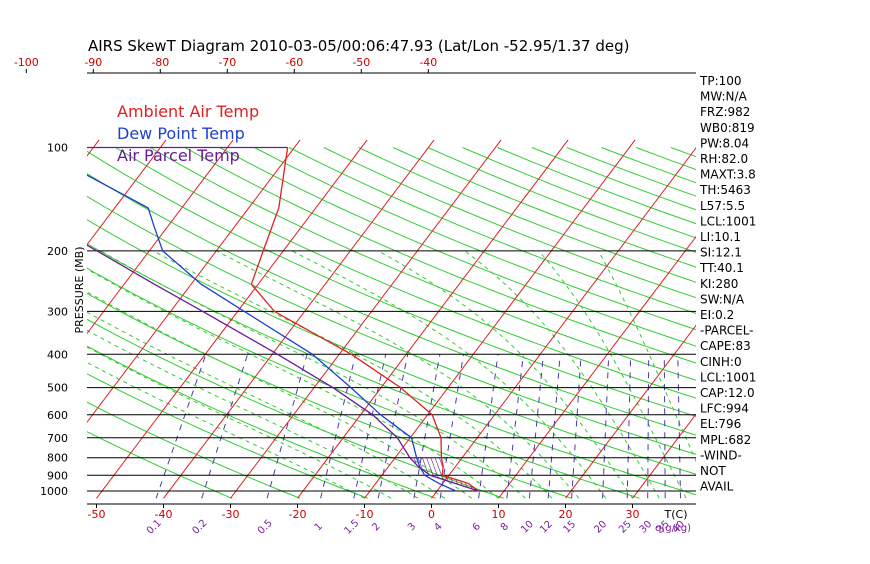 The image size is (870, 564). Describe the element at coordinates (298, 514) in the screenshot. I see `bottom-temp-tick-label: -20` at that location.